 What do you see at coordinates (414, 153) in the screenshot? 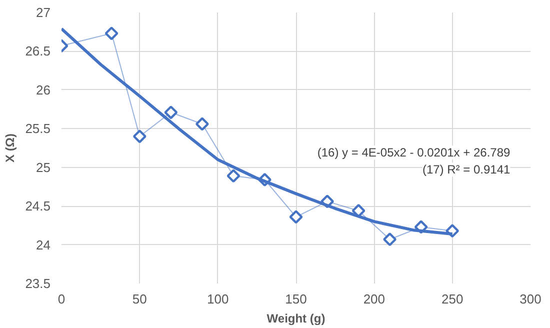
I see `annotation: (16) y = 4E-05x2 - 0.0201x + 26.789` at bounding box center [414, 153].